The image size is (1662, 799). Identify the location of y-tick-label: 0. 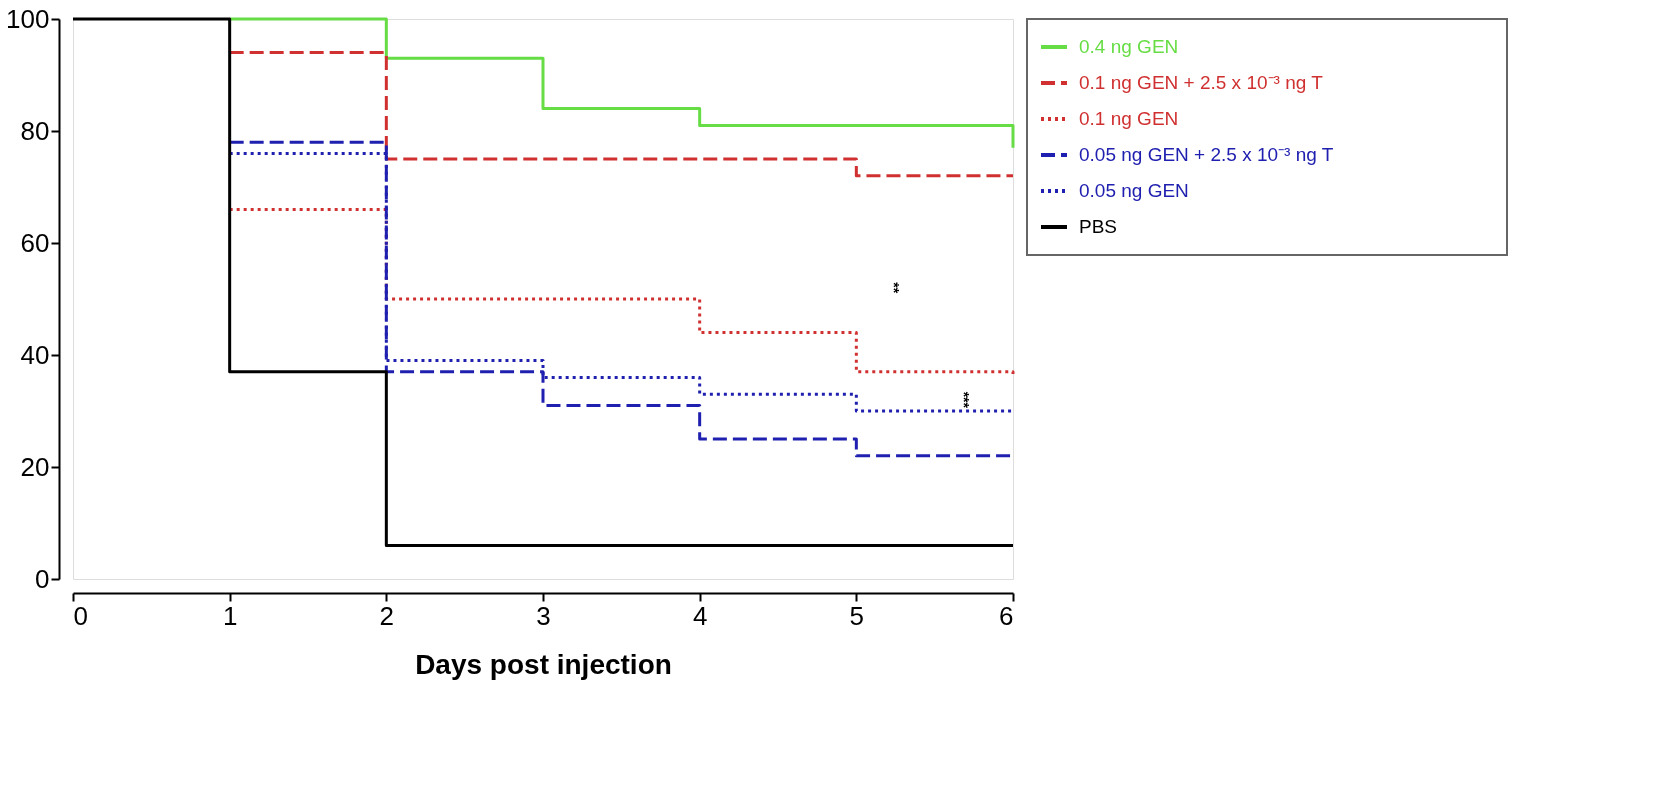
(42, 578).